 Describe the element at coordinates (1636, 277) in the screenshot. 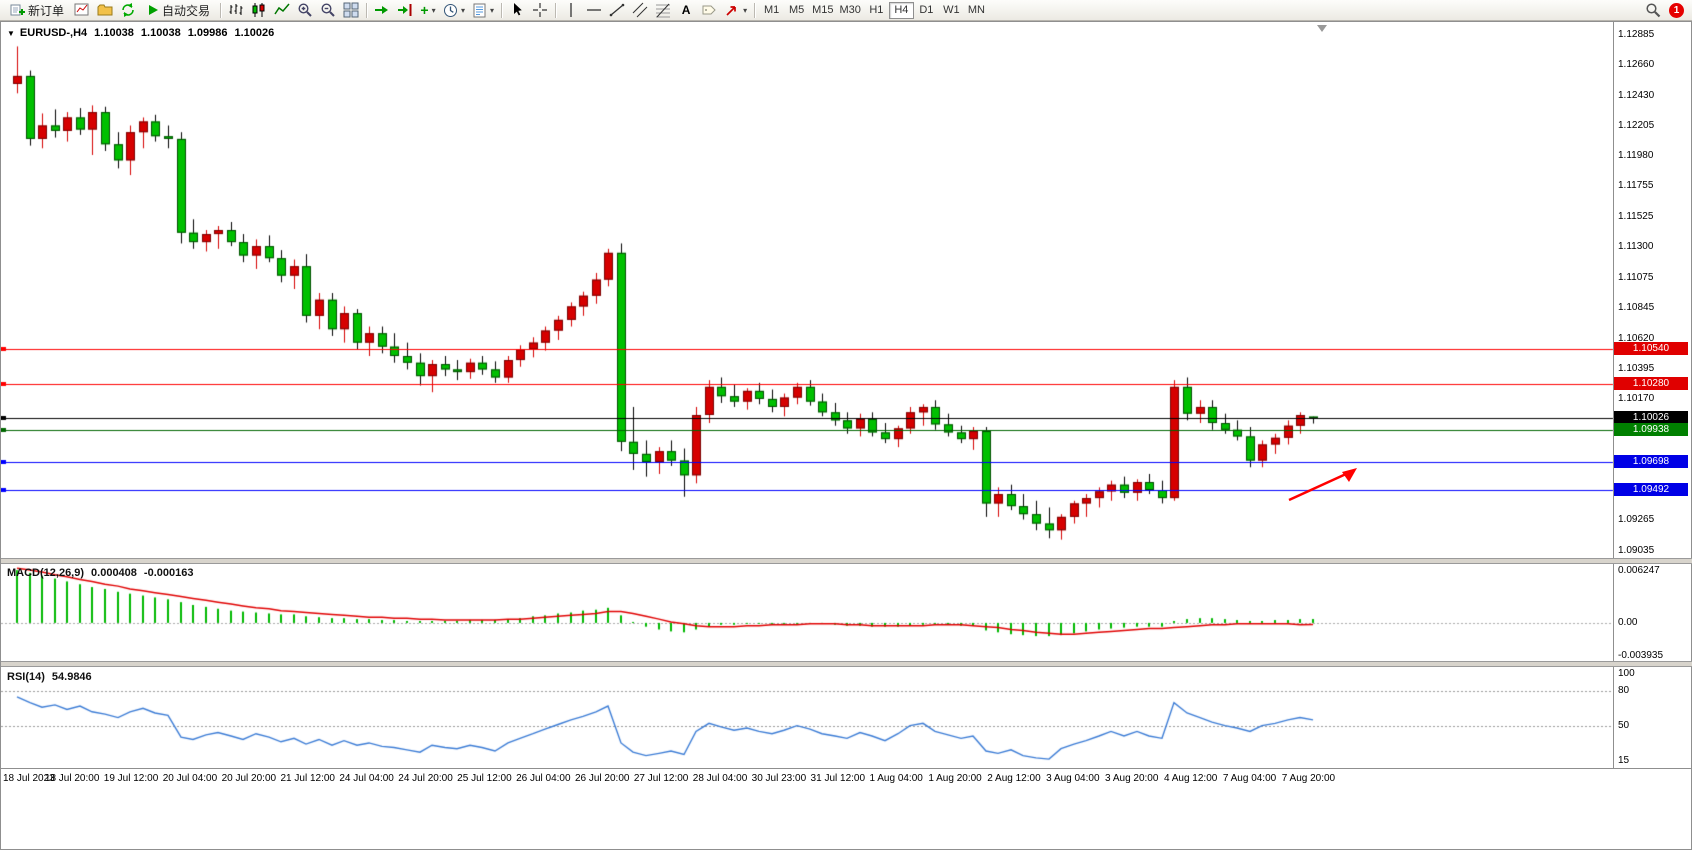

I see `price-axis-label: 1.11075` at that location.